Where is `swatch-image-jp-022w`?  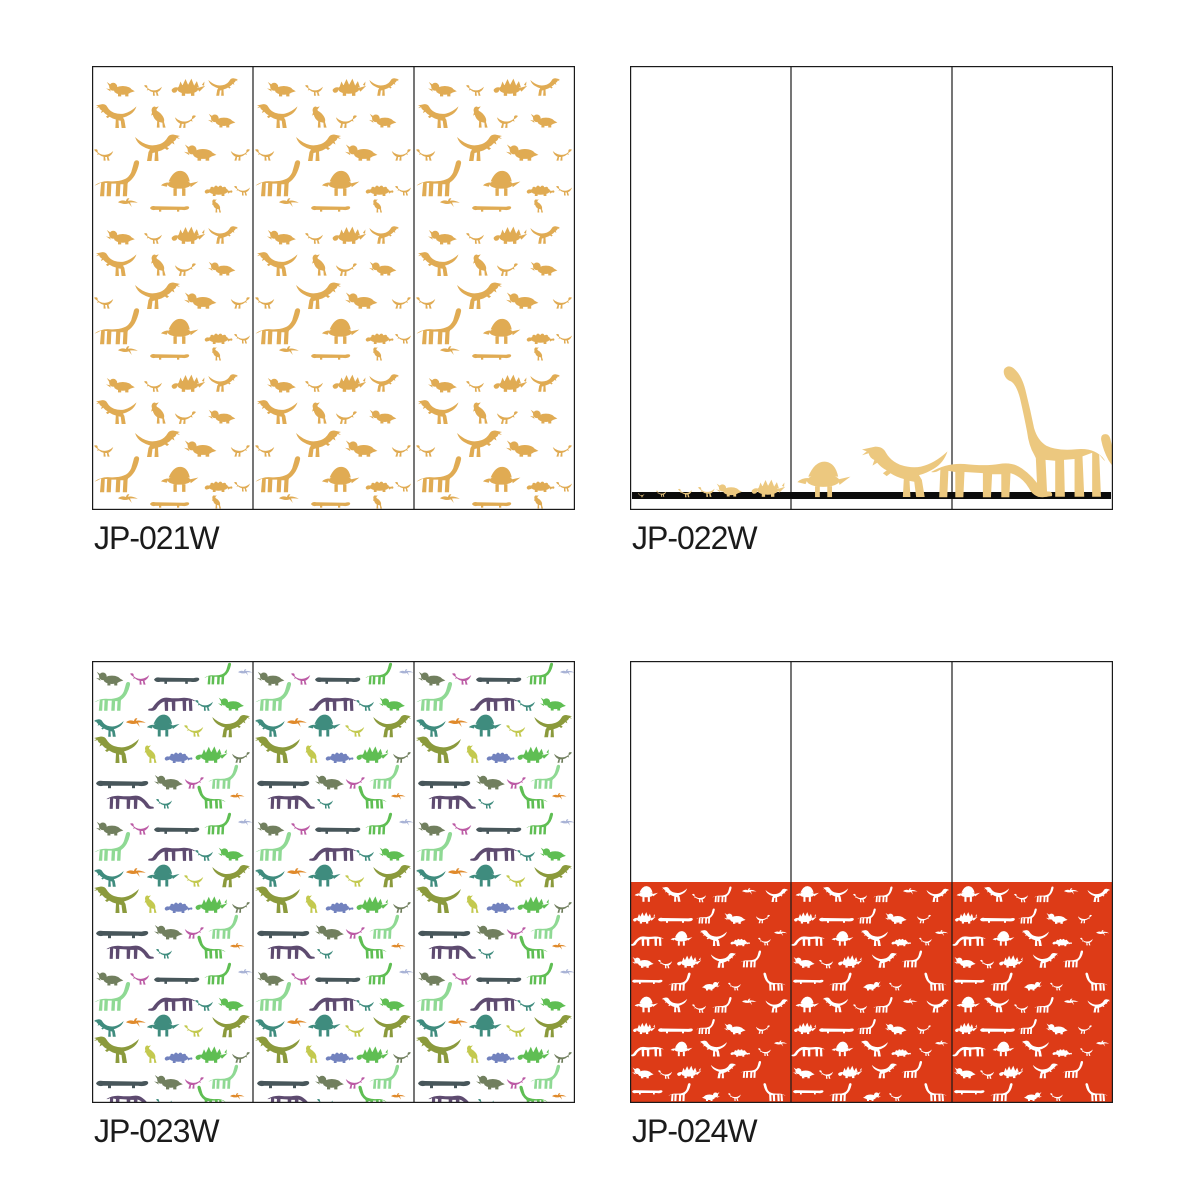 swatch-image-jp-022w is located at coordinates (871, 288).